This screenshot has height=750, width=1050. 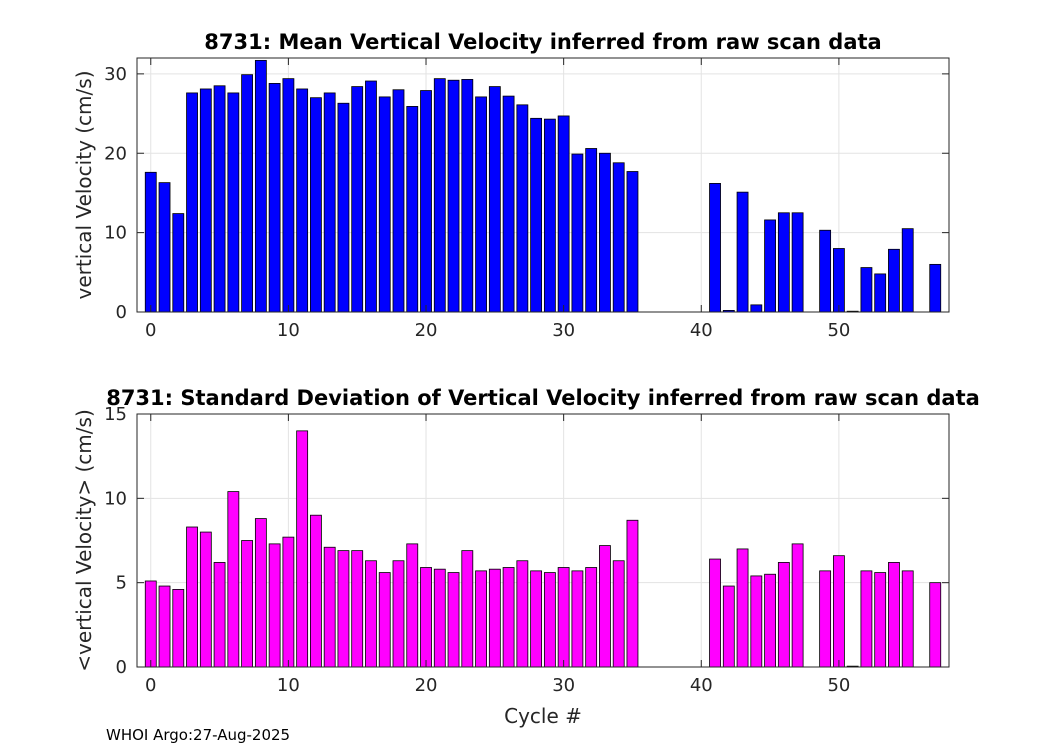 I want to click on chart1-x-tick-label: 0, so click(x=150, y=330).